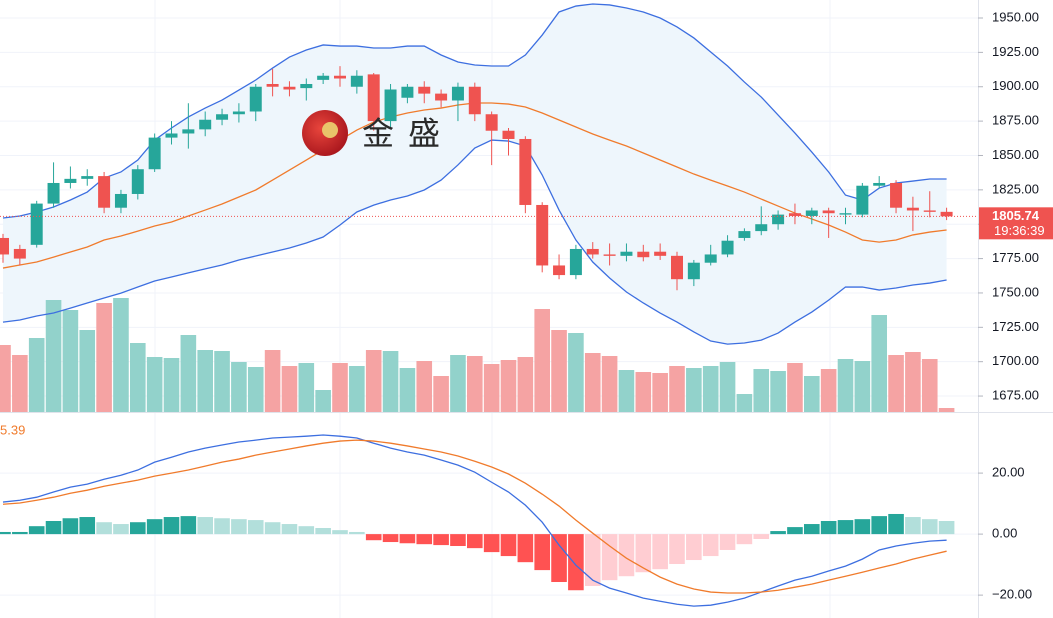  Describe the element at coordinates (1015, 85) in the screenshot. I see `y-tick-label: 1900.00` at that location.